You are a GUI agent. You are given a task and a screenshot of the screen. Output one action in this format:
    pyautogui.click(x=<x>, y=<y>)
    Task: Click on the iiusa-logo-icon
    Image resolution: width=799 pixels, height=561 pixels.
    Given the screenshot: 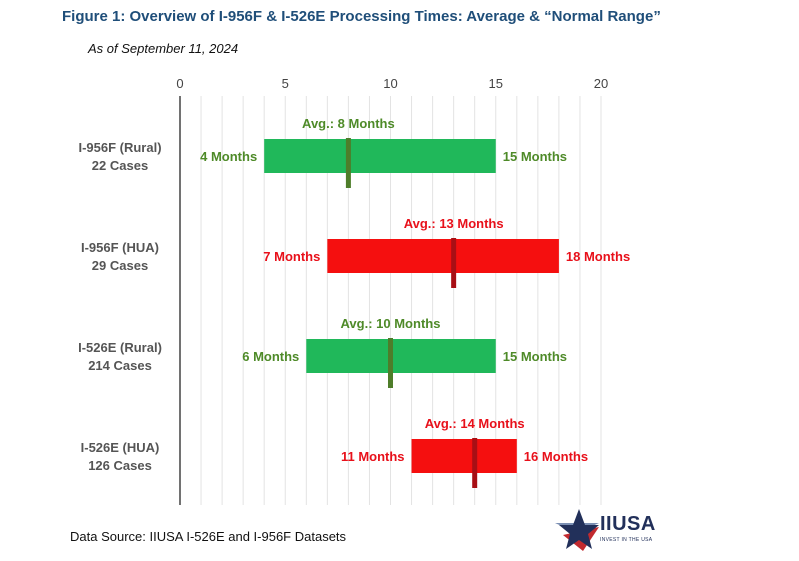 What is the action you would take?
    pyautogui.click(x=577, y=530)
    